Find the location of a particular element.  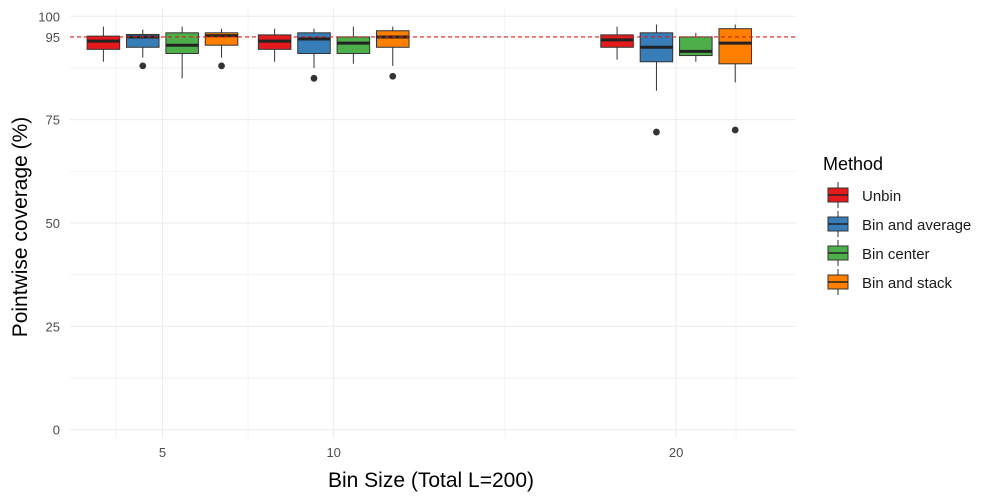

y-tick-label: 50 is located at coordinates (53, 223).